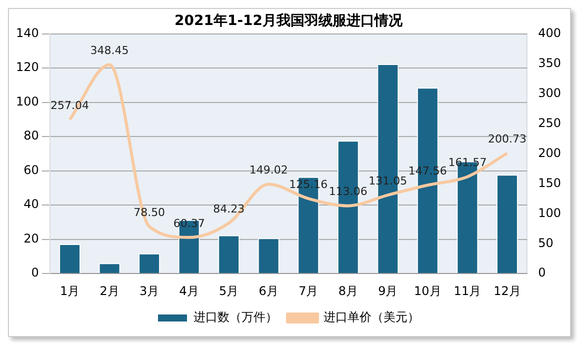  Describe the element at coordinates (35, 273) in the screenshot. I see `y-tick-label: 0` at that location.